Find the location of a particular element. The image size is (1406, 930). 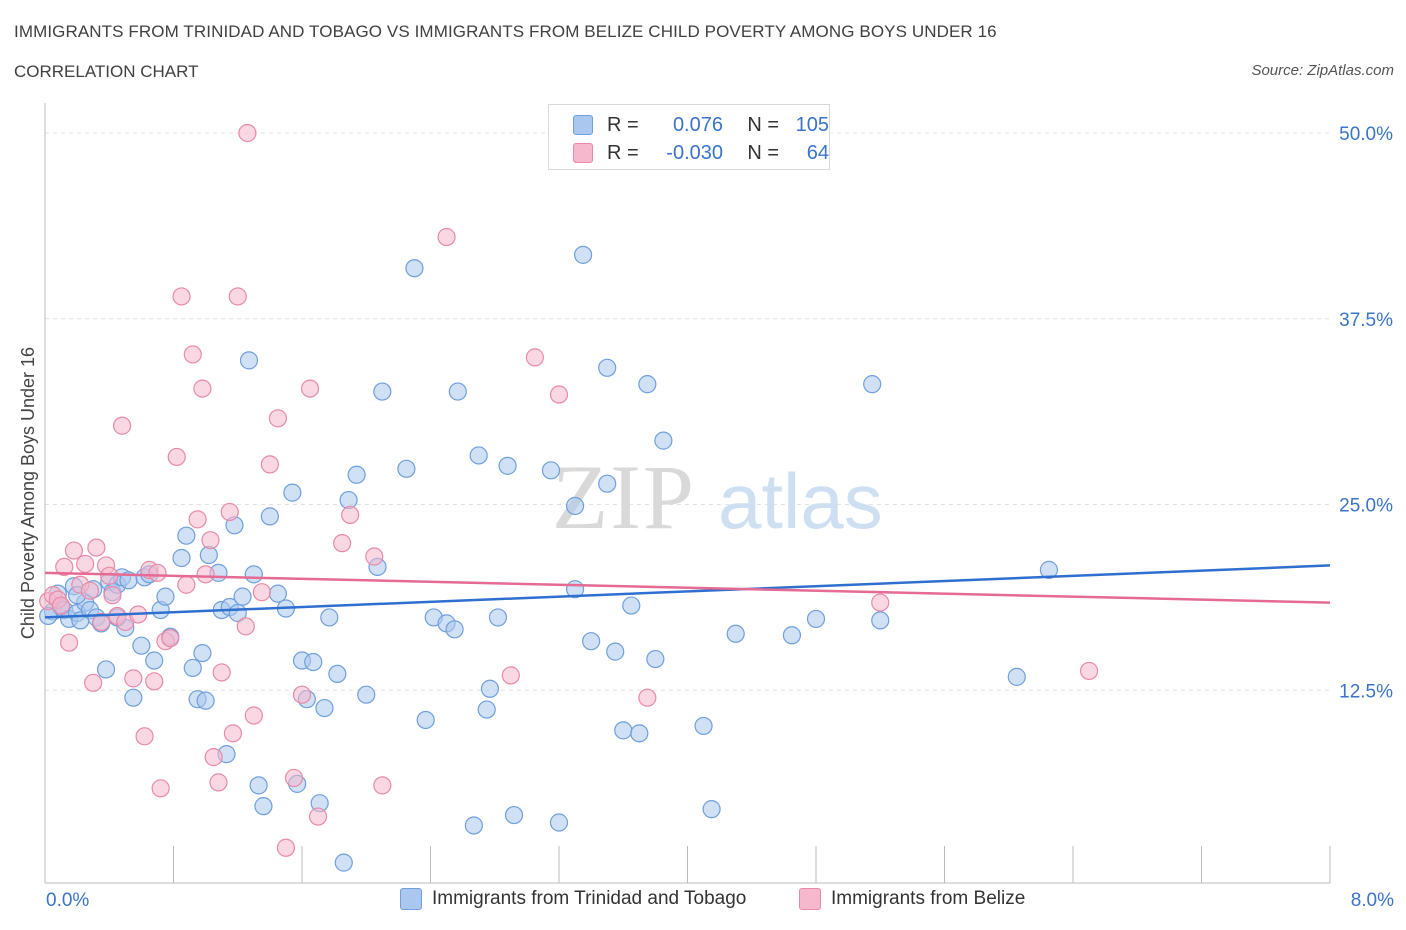

watermark-zip: ZIP is located at coordinates (624, 497).